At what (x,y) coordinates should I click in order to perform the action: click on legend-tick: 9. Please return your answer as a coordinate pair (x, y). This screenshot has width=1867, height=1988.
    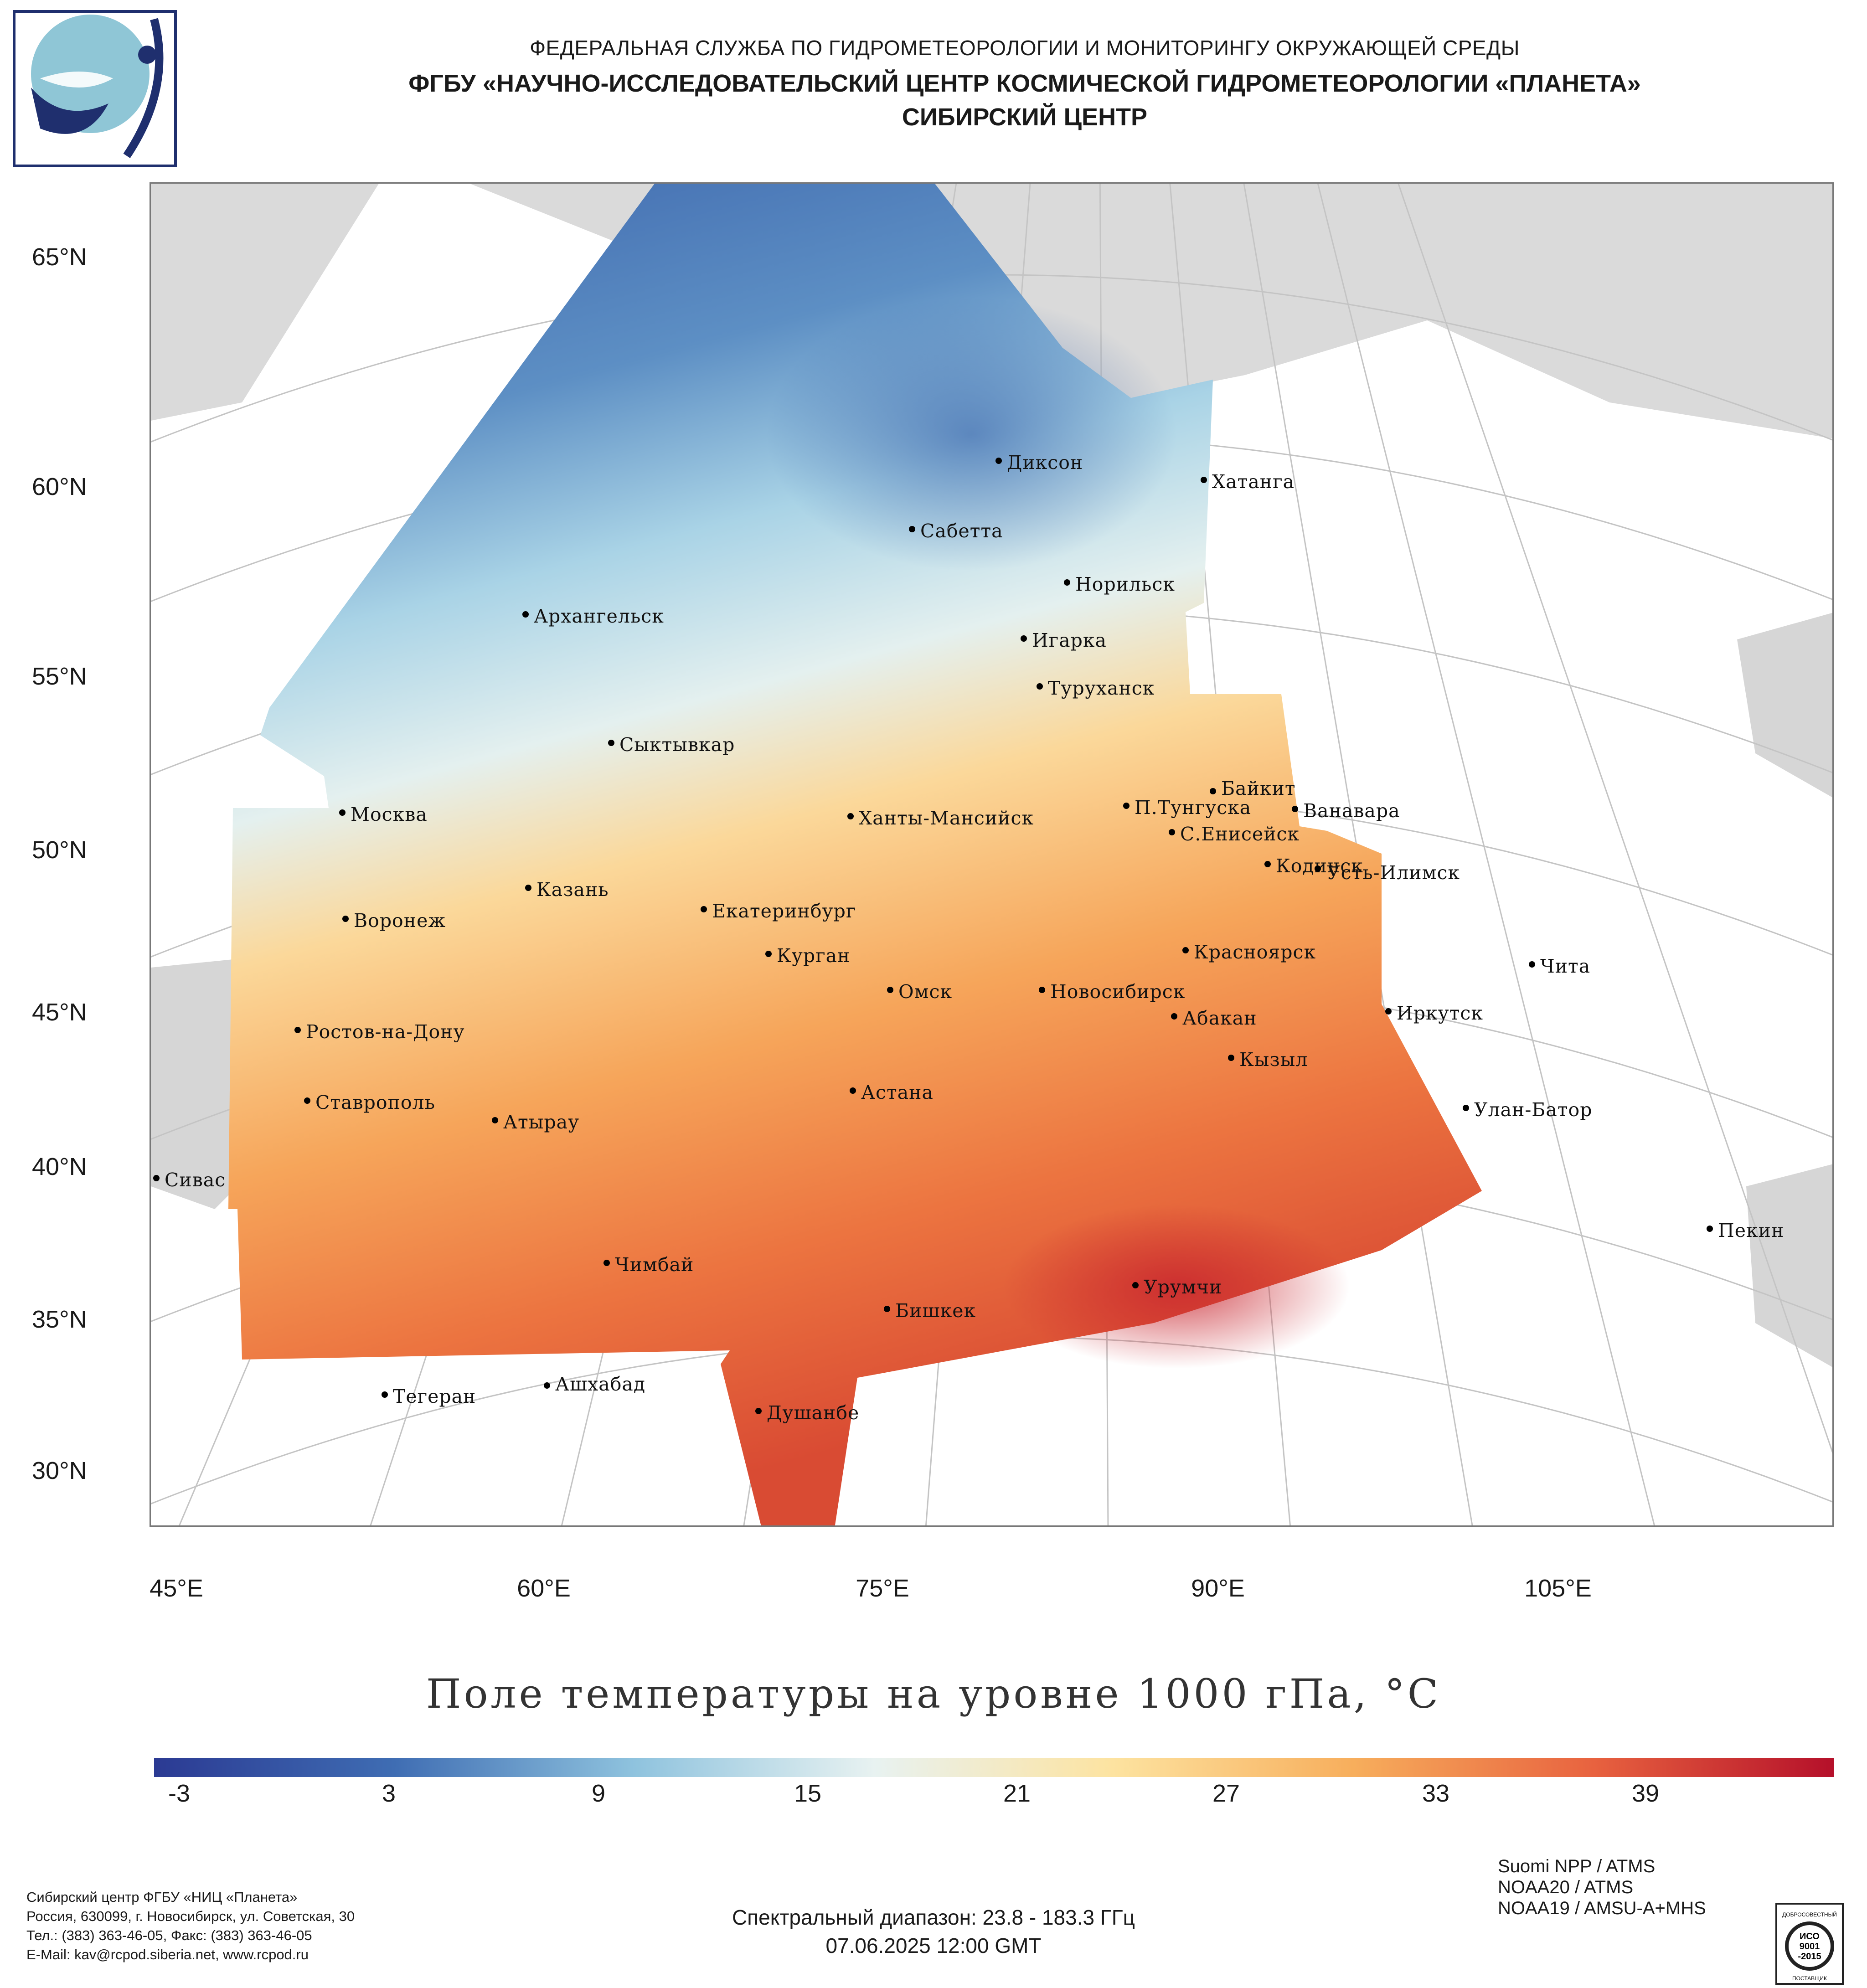
    Looking at the image, I should click on (598, 1794).